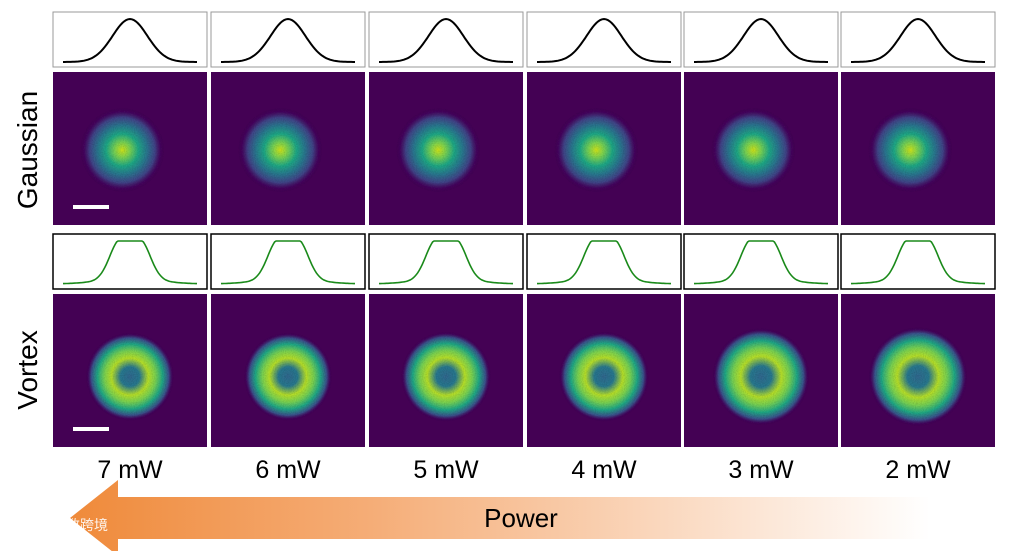 Image resolution: width=1010 pixels, height=551 pixels. What do you see at coordinates (130, 470) in the screenshot?
I see `power-label: 7 mW` at bounding box center [130, 470].